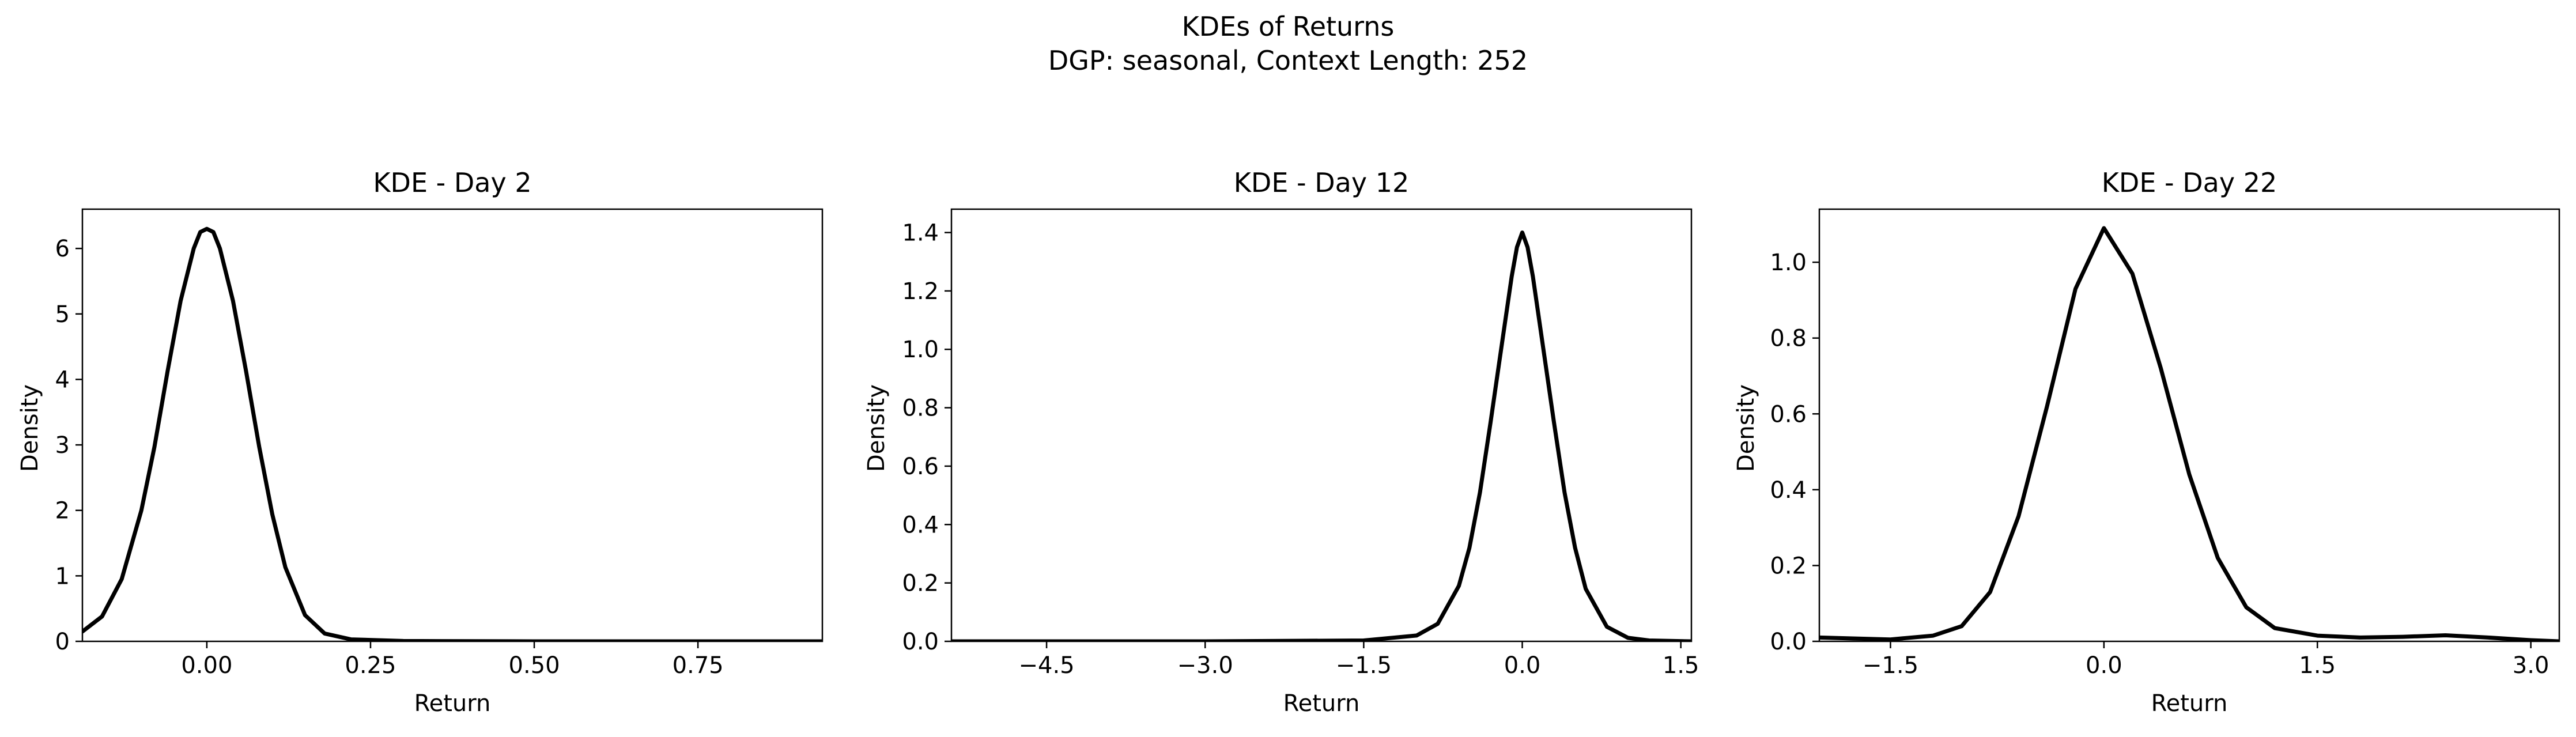  Describe the element at coordinates (2531, 665) in the screenshot. I see `subplot-3-x-tick-label: 3.0` at that location.